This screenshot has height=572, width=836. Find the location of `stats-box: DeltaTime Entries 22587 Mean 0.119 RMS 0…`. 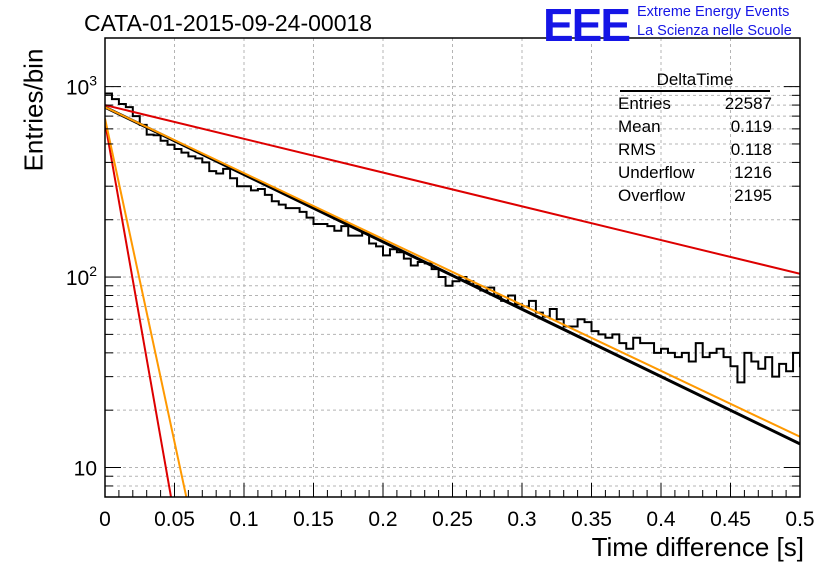

stats-box: DeltaTime Entries 22587 Mean 0.119 RMS 0… is located at coordinates (695, 138).